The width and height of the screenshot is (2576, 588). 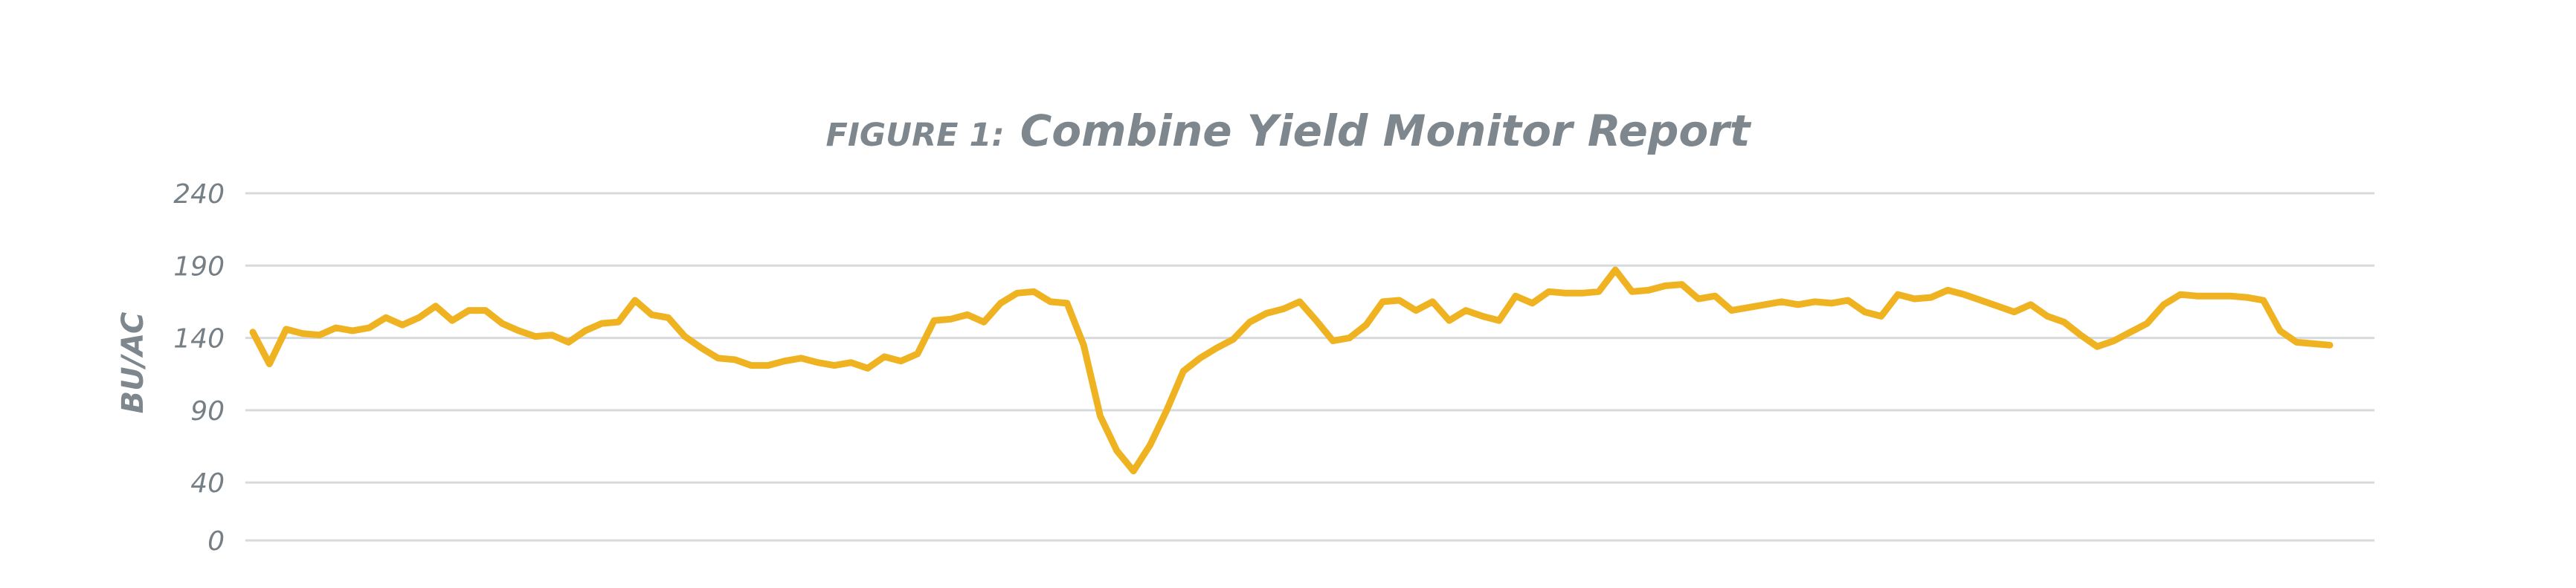 What do you see at coordinates (199, 194) in the screenshot?
I see `y-tick-label-240: 240` at bounding box center [199, 194].